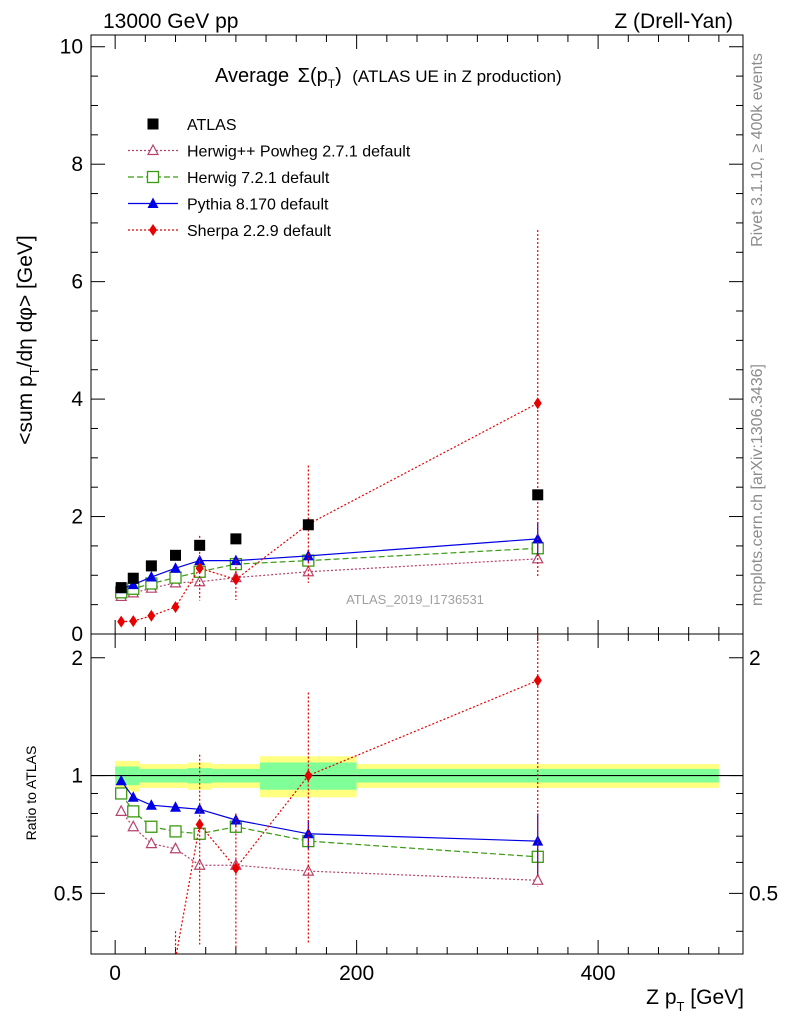 Image resolution: width=786 pixels, height=1024 pixels. I want to click on x-axis-label: Z pT [GeV], so click(695, 1000).